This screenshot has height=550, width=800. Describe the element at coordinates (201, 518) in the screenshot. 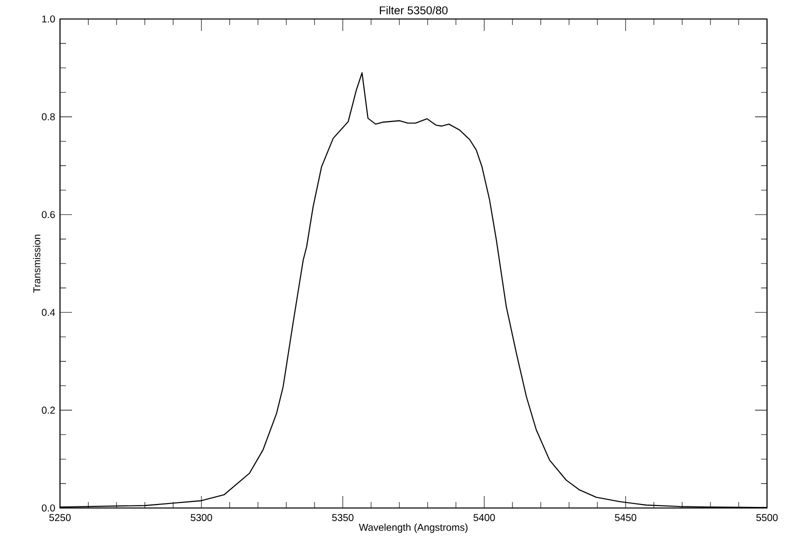

I see `x-tick-label: 5300` at that location.